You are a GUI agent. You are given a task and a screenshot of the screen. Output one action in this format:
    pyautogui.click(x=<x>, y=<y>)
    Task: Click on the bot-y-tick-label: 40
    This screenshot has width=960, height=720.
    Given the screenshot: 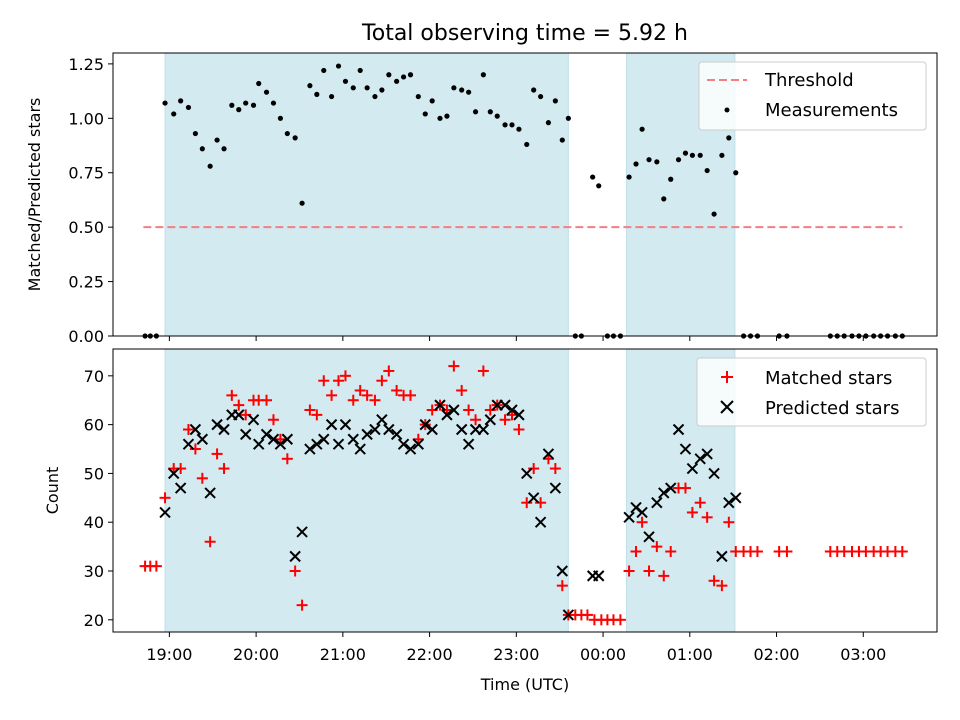 What is the action you would take?
    pyautogui.click(x=94, y=522)
    